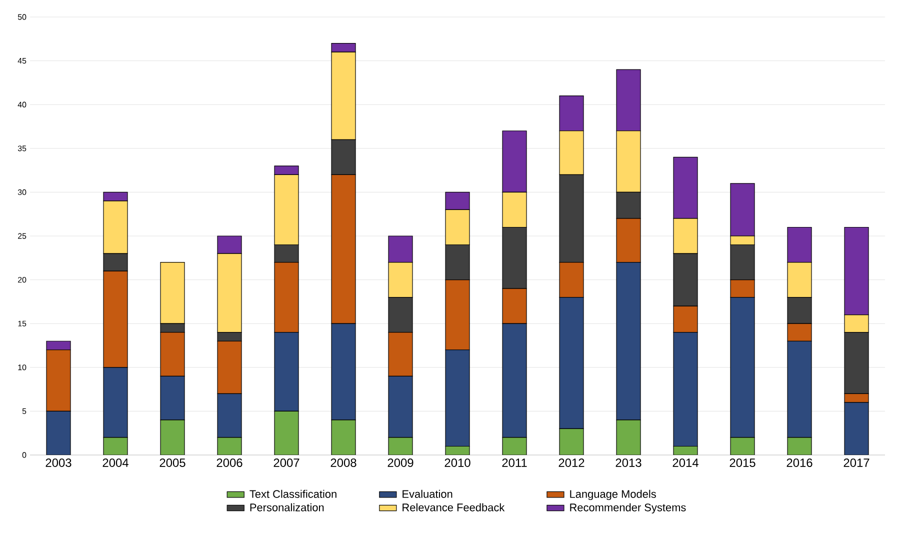 This screenshot has width=900, height=550. I want to click on x-tick-label: 2013, so click(629, 462).